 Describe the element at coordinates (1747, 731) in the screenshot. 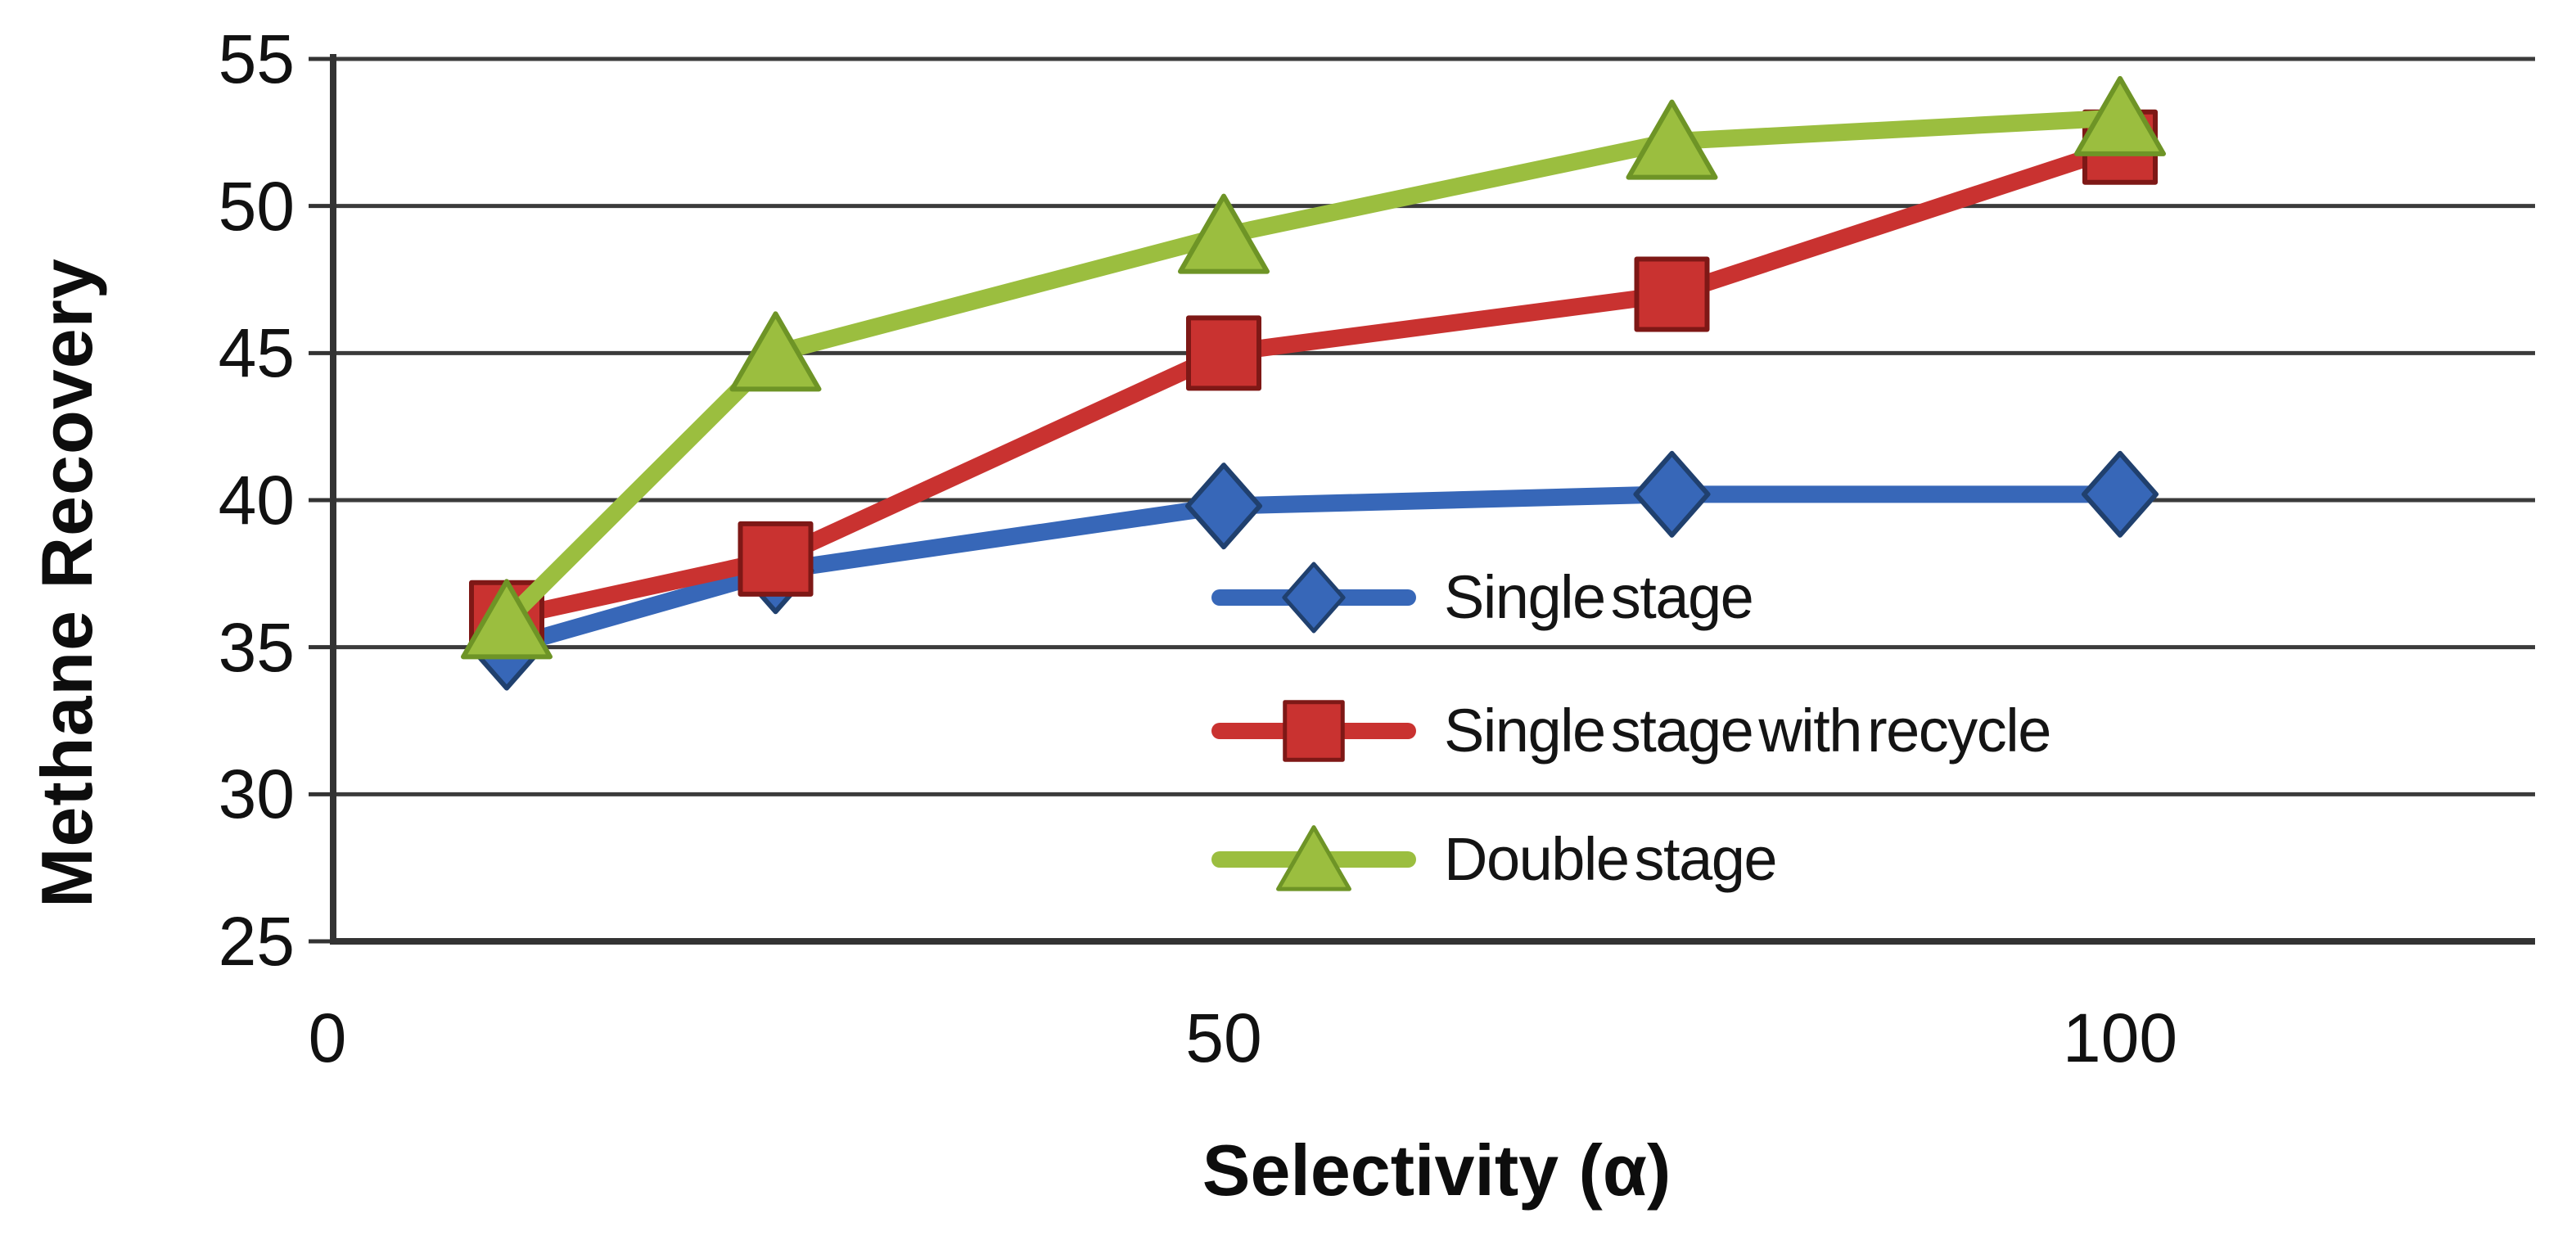

I see `legend-label: Single stage with recycle` at that location.